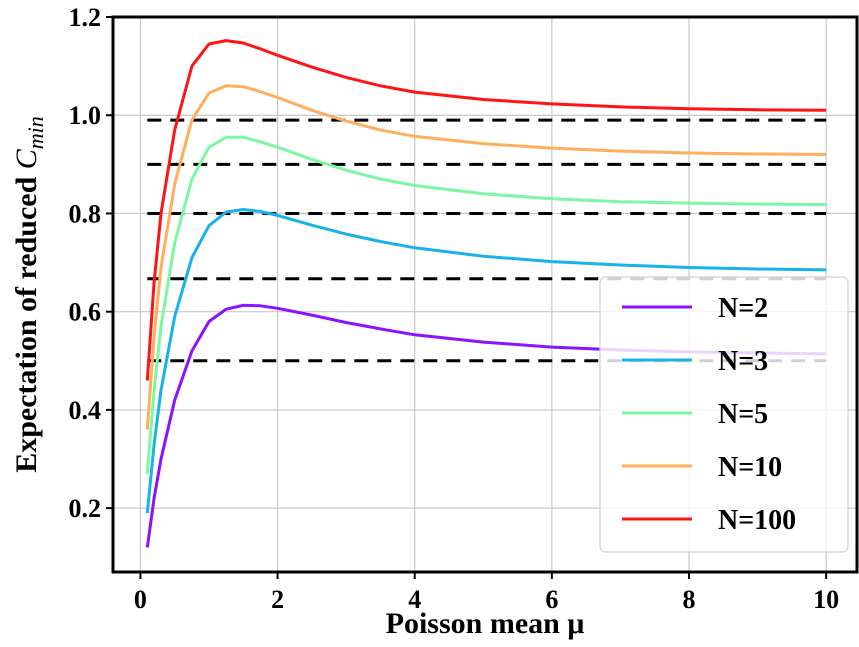 The width and height of the screenshot is (859, 647). I want to click on legend-box, so click(724, 414).